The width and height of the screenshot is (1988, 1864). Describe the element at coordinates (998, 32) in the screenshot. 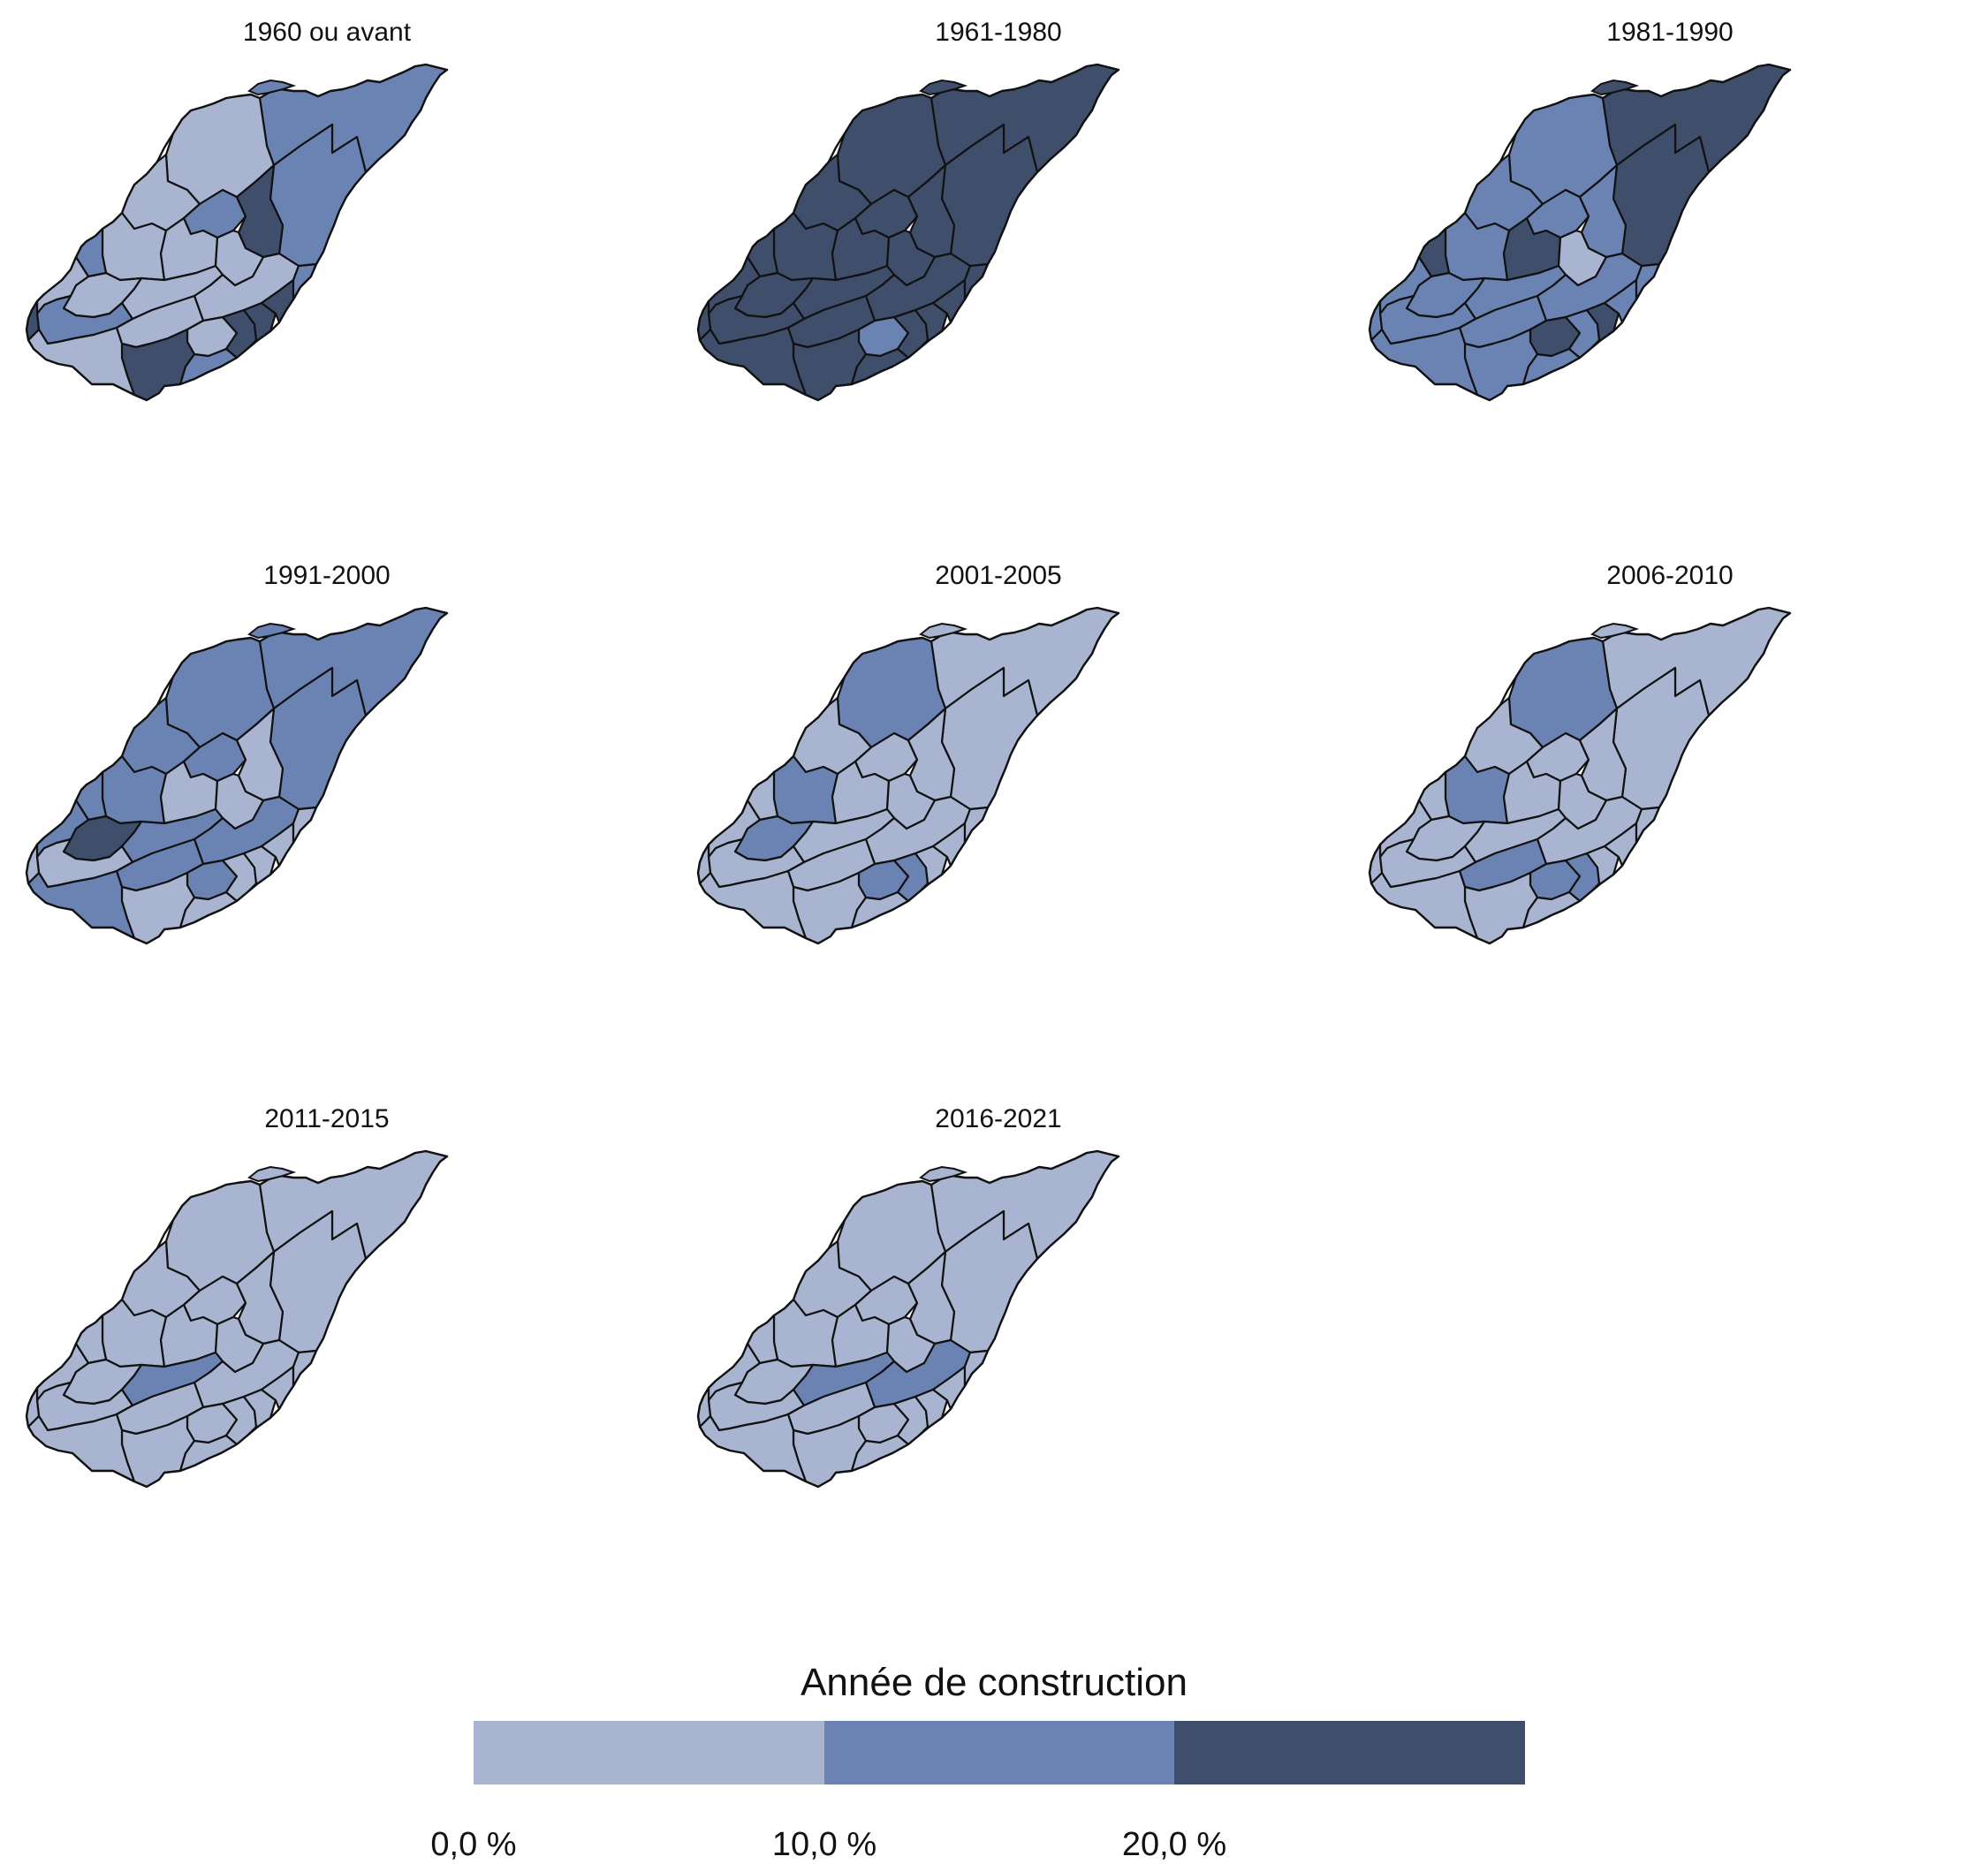

I see `map-title: 1961-1980` at that location.